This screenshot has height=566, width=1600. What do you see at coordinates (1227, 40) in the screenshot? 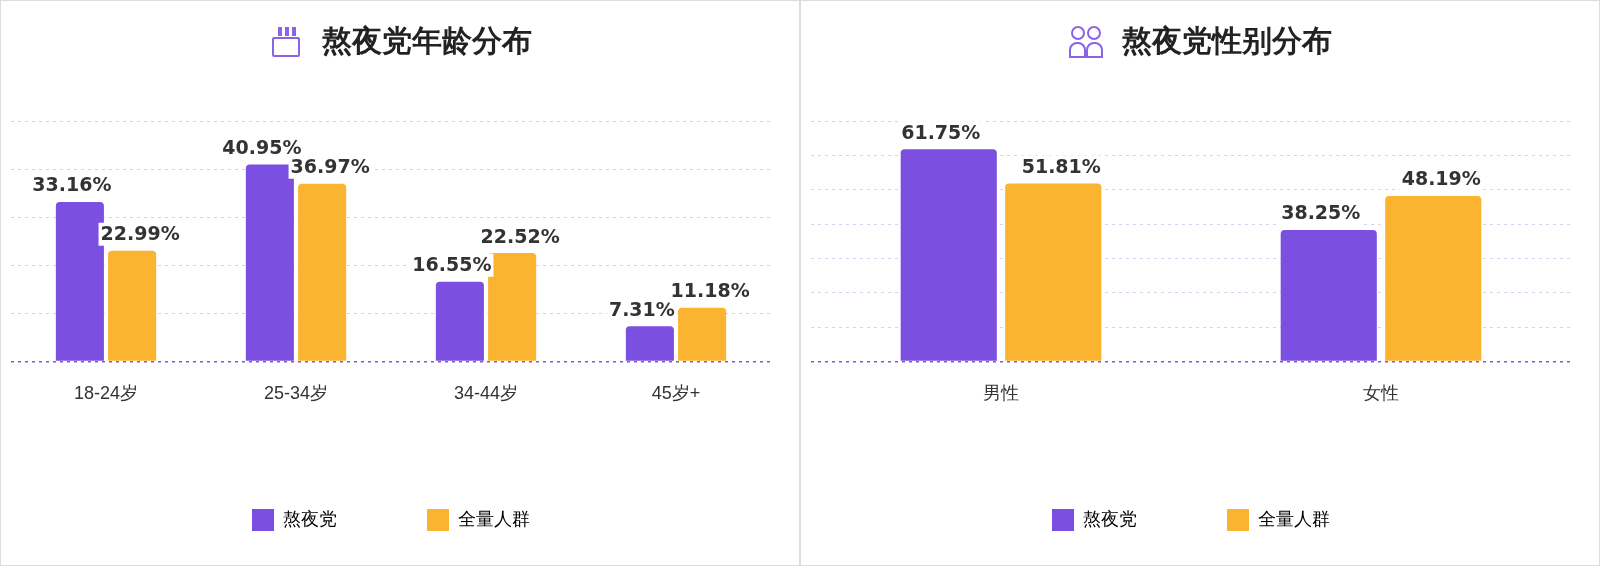
I see `chart-title: 熬夜党性别分布` at bounding box center [1227, 40].